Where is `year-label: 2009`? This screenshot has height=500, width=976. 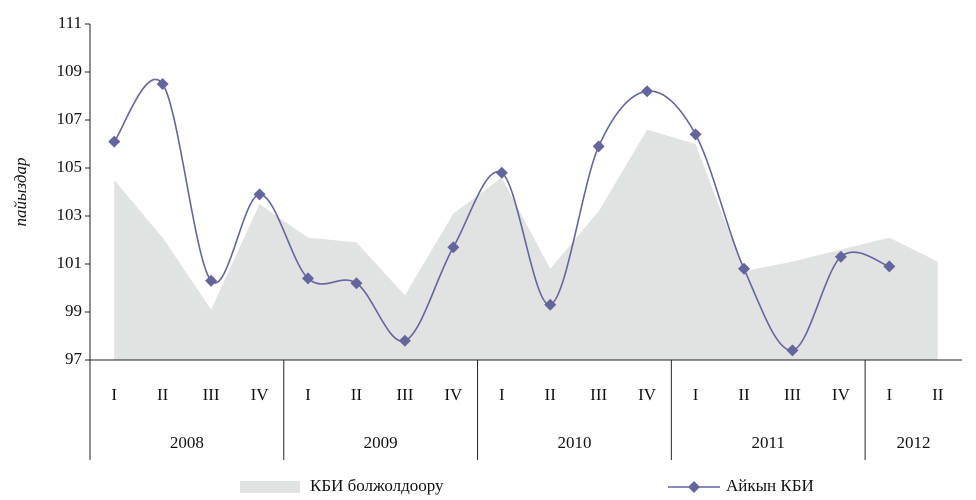 year-label: 2009 is located at coordinates (381, 442).